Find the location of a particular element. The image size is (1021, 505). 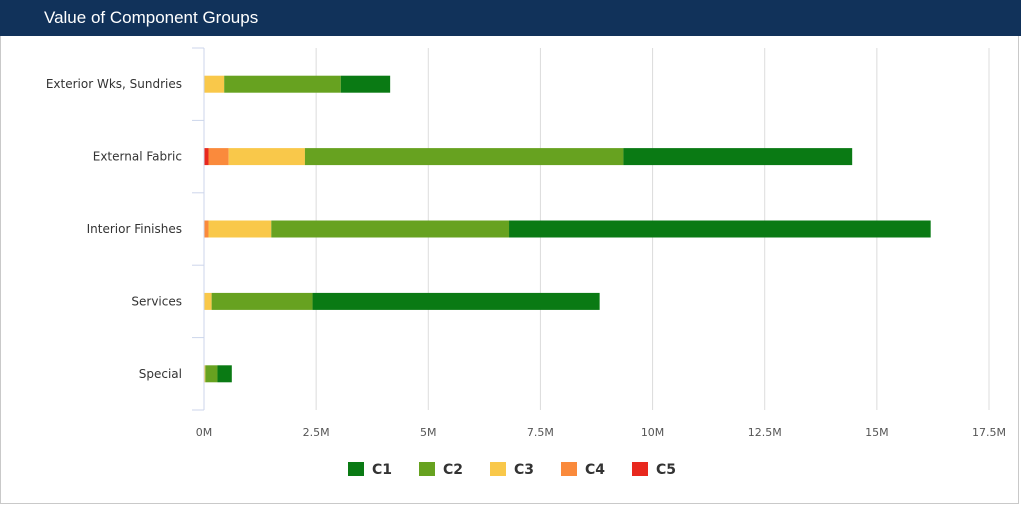

legend-item-c3: C3 is located at coordinates (512, 470).